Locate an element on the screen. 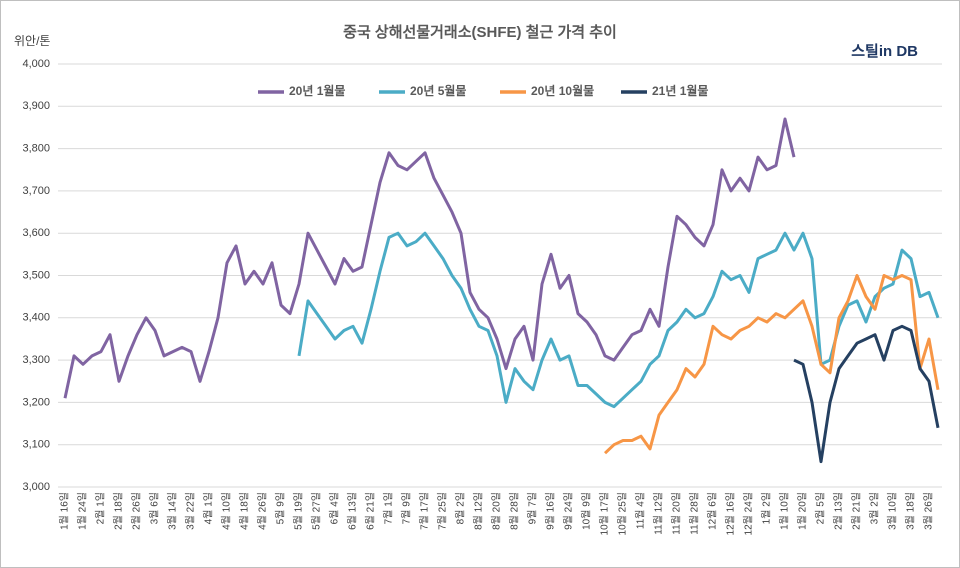  x-tick-label: 2월 13일 is located at coordinates (839, 511).